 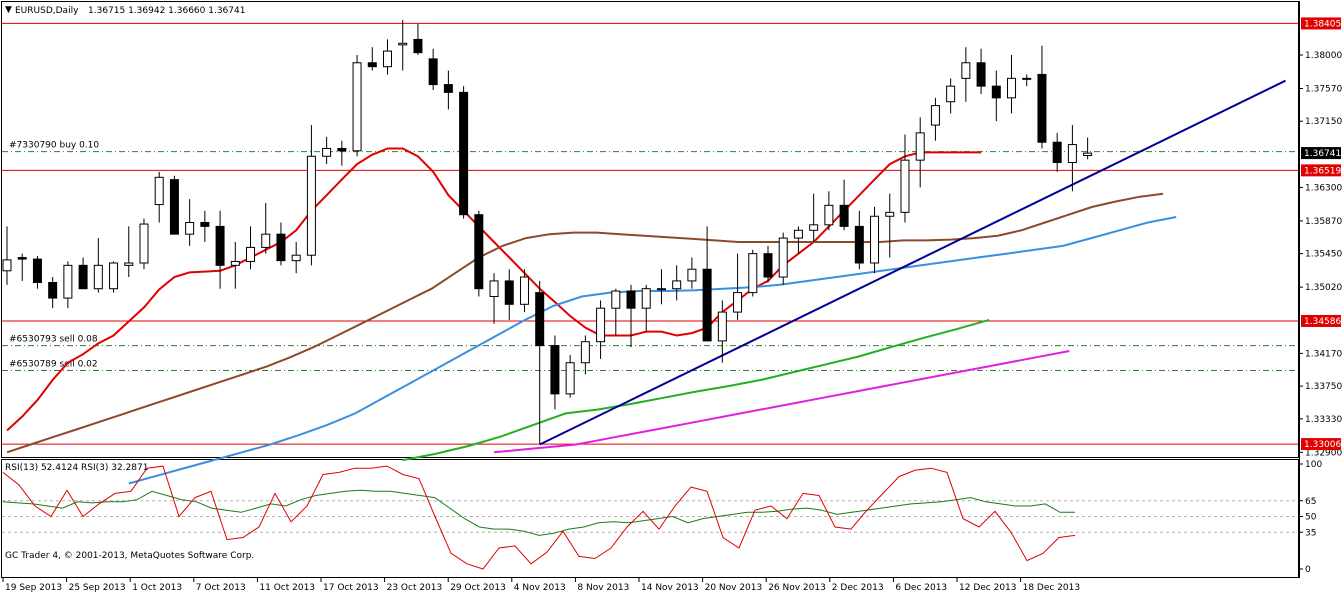 I want to click on price-tags: 1.38405 1.36741 1.36519 1.34586 1.33006, so click(x=1321, y=234).